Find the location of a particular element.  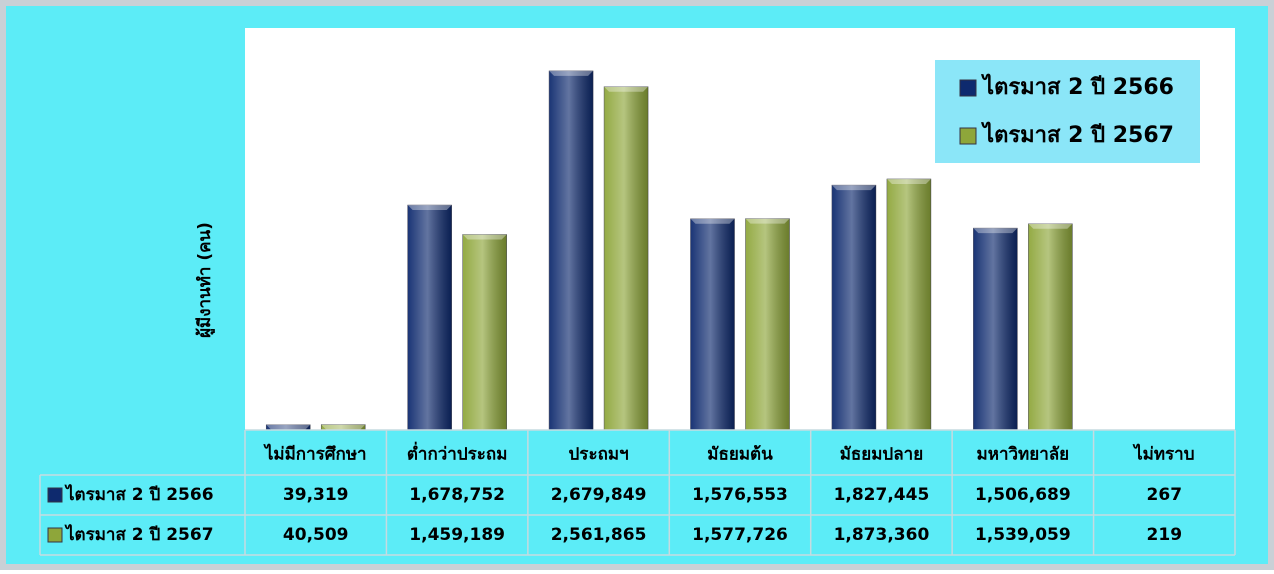

row-label: ไตรมาส 2 ปี 2567 is located at coordinates (139, 534).